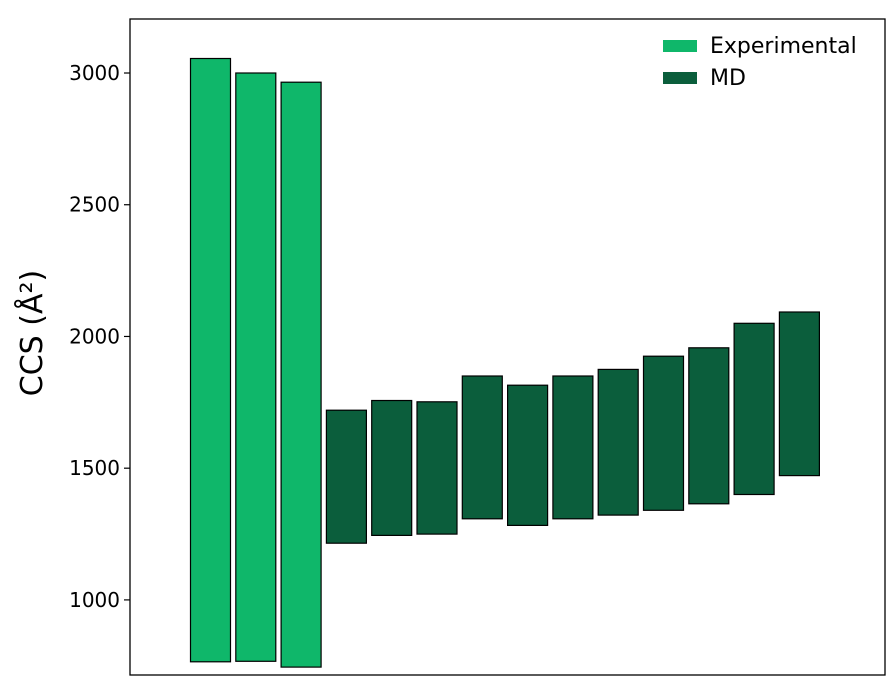 The image size is (886, 692). I want to click on legend-swatch-experimental, so click(680, 46).